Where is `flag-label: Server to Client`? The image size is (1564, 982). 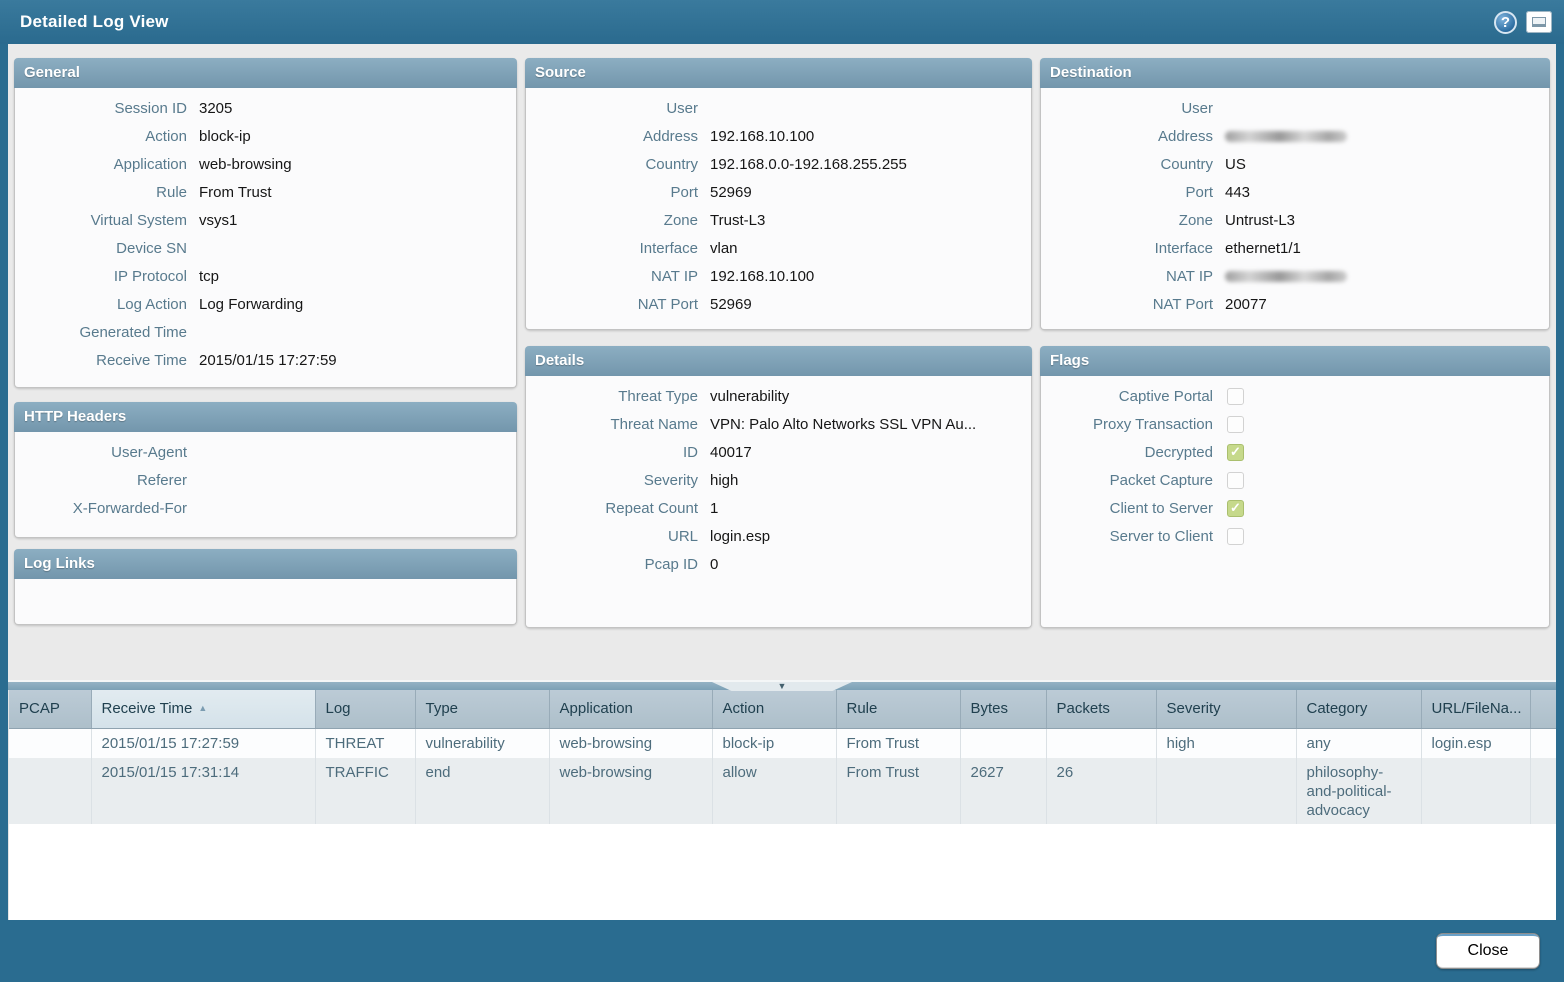 flag-label: Server to Client is located at coordinates (1161, 536).